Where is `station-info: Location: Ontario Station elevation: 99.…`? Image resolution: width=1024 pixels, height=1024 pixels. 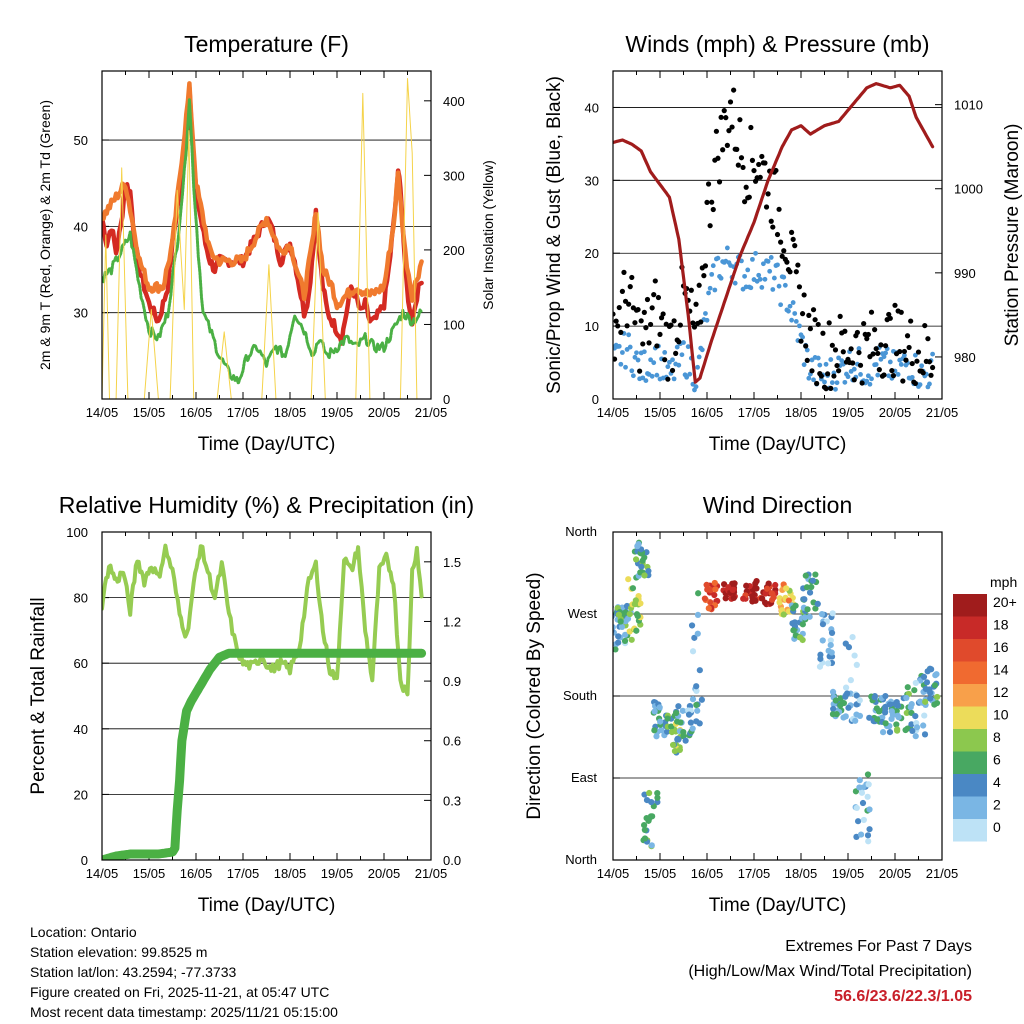 station-info: Location: Ontario Station elevation: 99.… is located at coordinates (184, 972).